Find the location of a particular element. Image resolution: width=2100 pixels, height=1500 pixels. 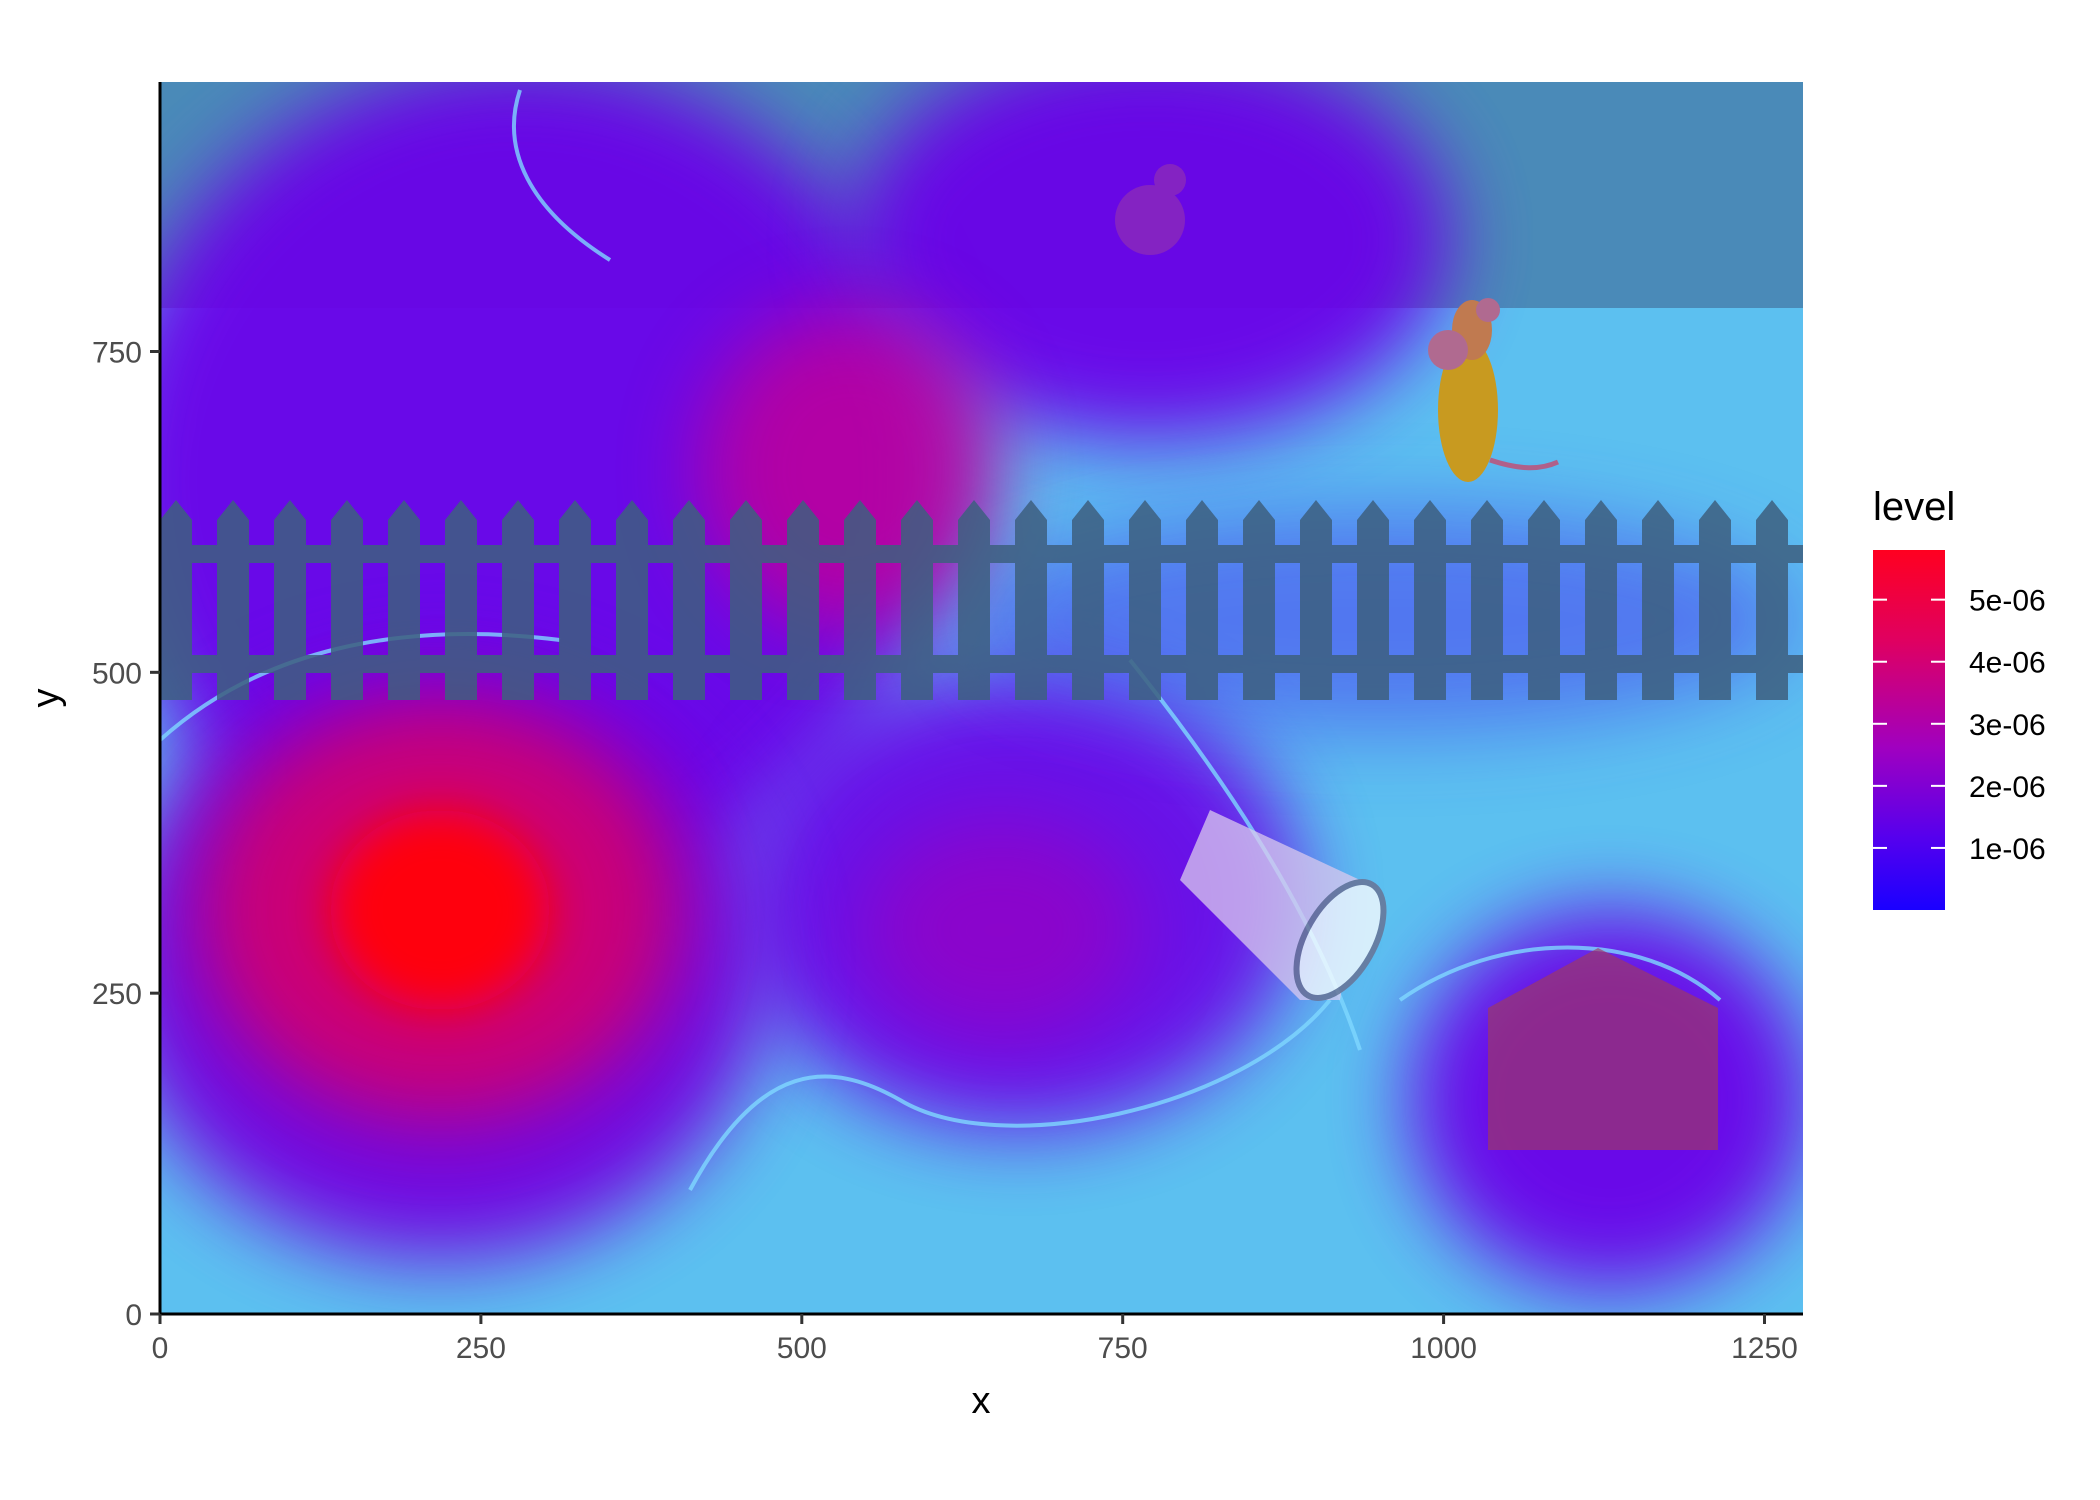

y-tick-label: 250 is located at coordinates (117, 994).